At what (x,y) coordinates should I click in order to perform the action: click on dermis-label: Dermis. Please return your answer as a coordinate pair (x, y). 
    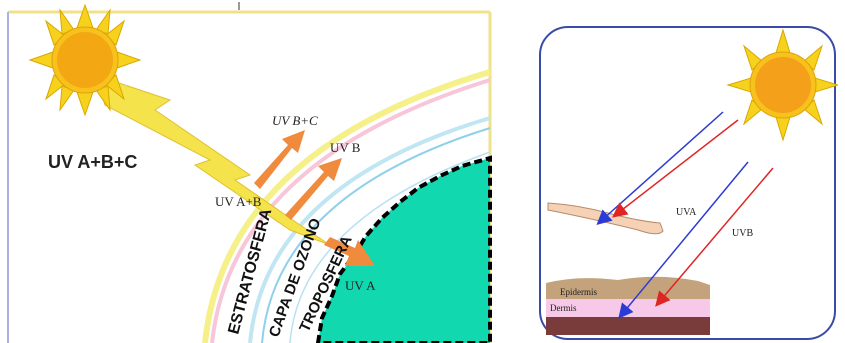
    Looking at the image, I should click on (563, 308).